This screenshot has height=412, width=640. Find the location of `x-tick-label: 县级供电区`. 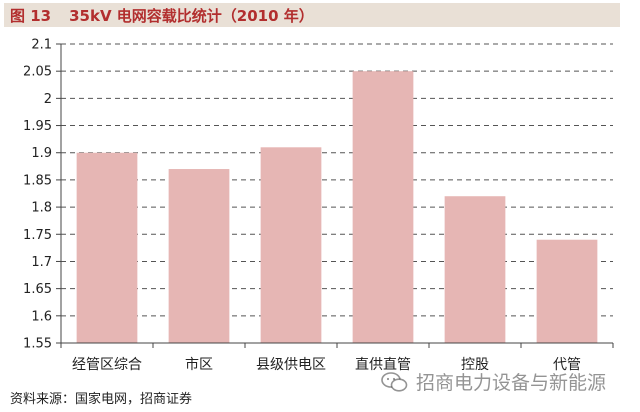

x-tick-label: 县级供电区 is located at coordinates (291, 365).